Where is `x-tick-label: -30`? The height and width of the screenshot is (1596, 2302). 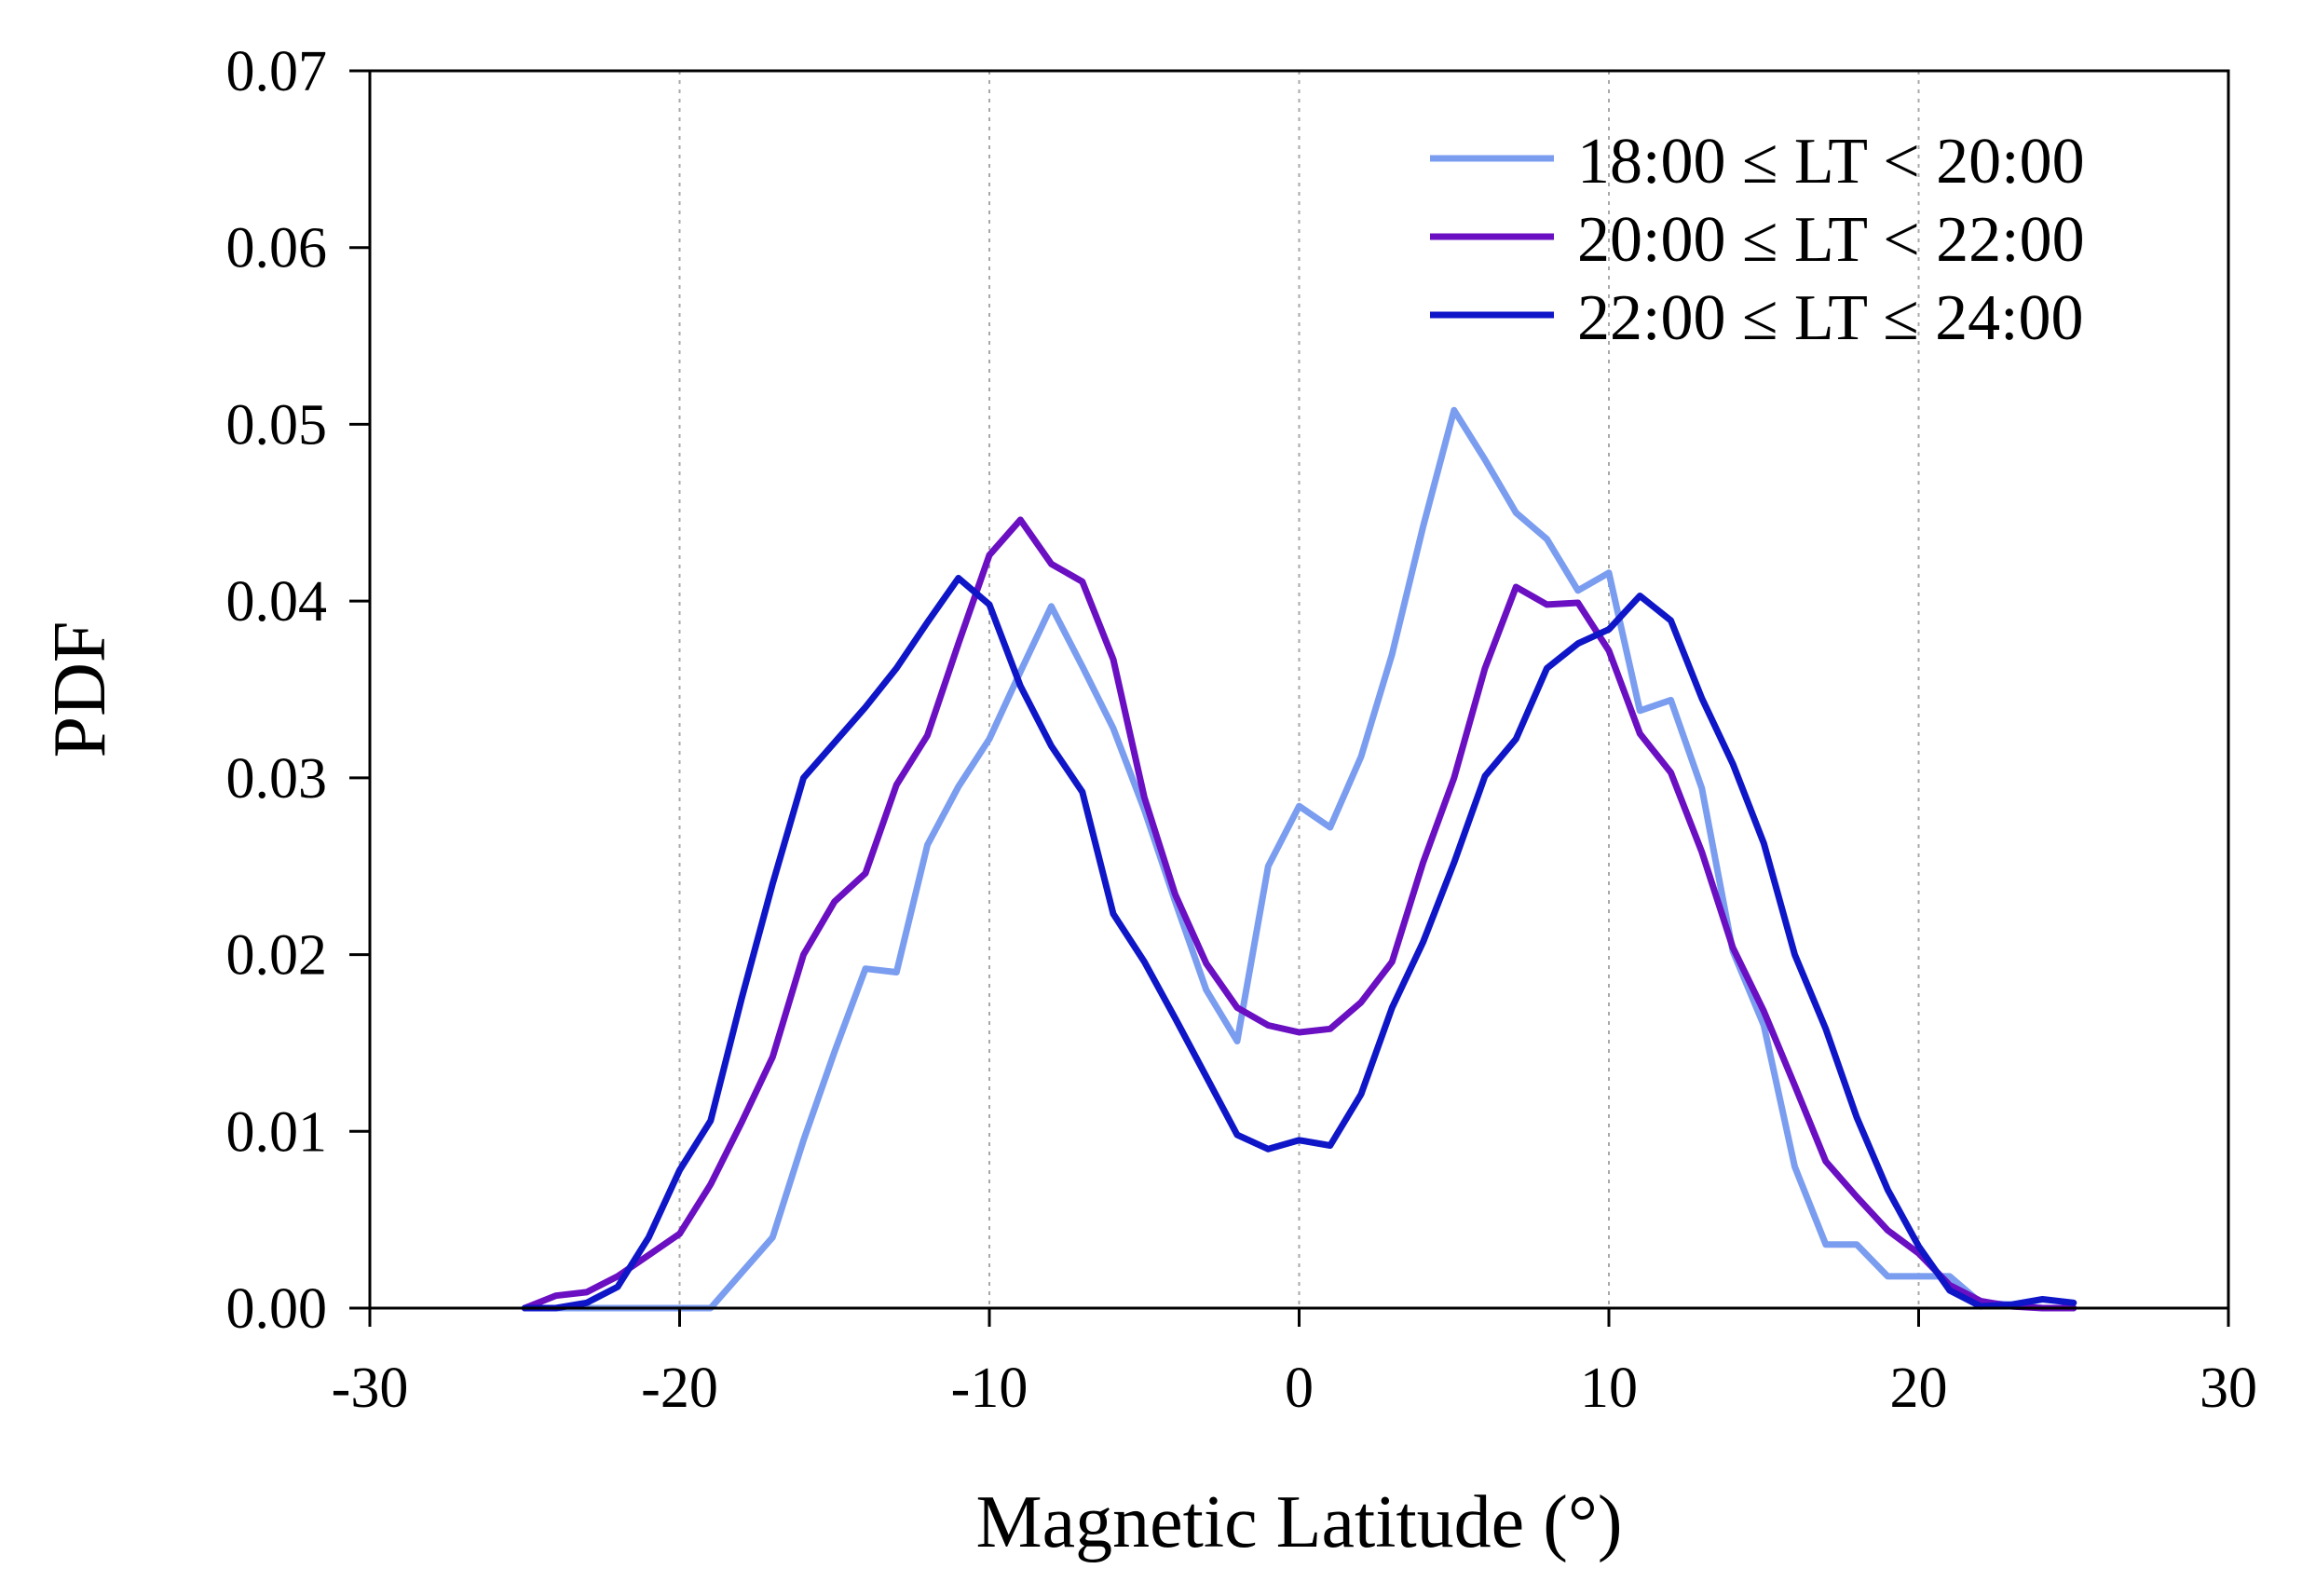
x-tick-label: -30 is located at coordinates (370, 1388).